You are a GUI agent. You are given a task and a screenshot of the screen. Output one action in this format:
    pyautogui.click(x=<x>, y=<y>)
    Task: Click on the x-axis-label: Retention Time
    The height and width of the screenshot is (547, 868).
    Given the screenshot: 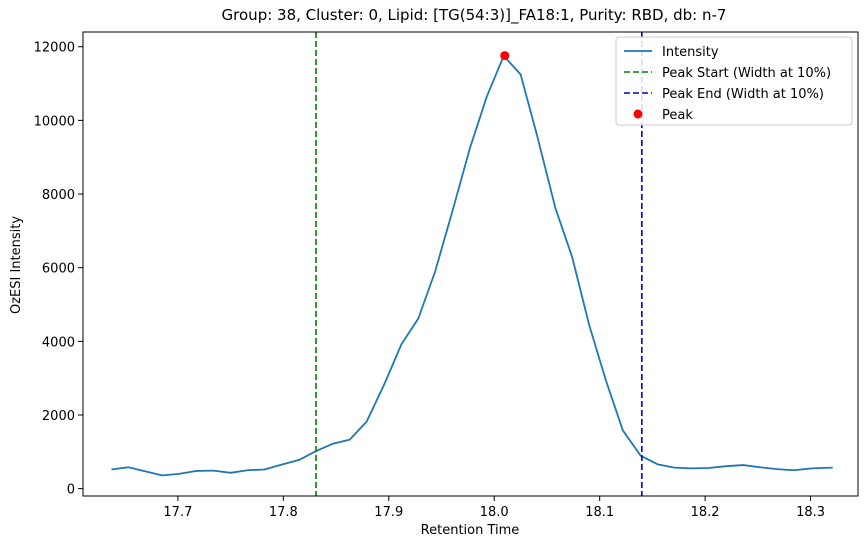 What is the action you would take?
    pyautogui.click(x=470, y=530)
    